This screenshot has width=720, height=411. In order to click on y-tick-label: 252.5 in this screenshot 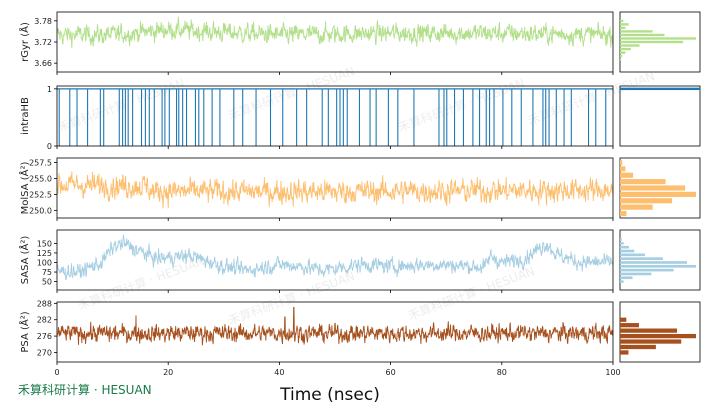, I will do `click(40, 194)`.